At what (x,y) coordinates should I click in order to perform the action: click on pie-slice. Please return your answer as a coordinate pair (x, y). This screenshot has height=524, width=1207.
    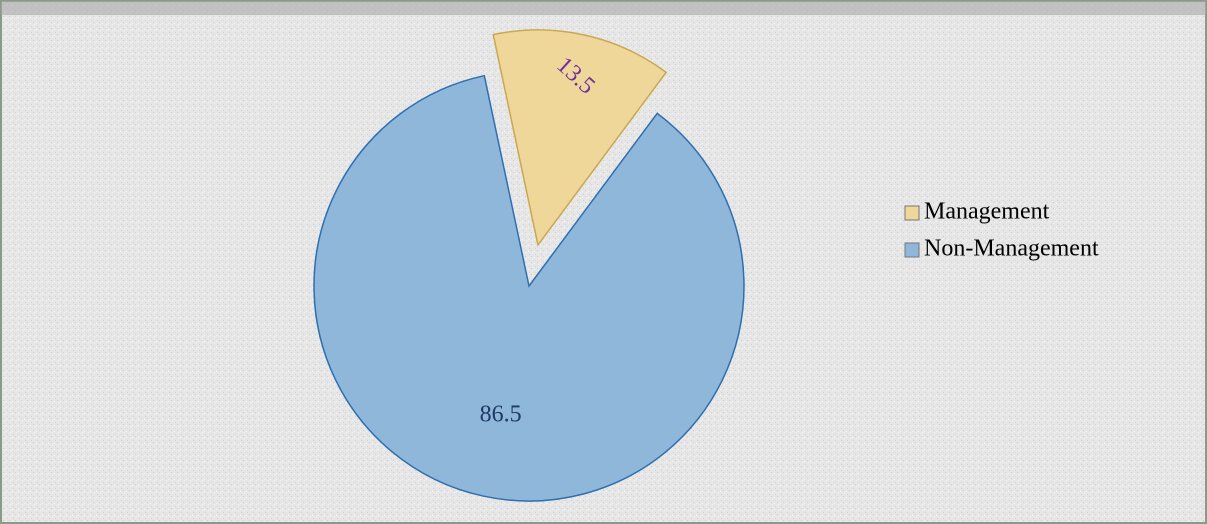
    Looking at the image, I should click on (580, 138).